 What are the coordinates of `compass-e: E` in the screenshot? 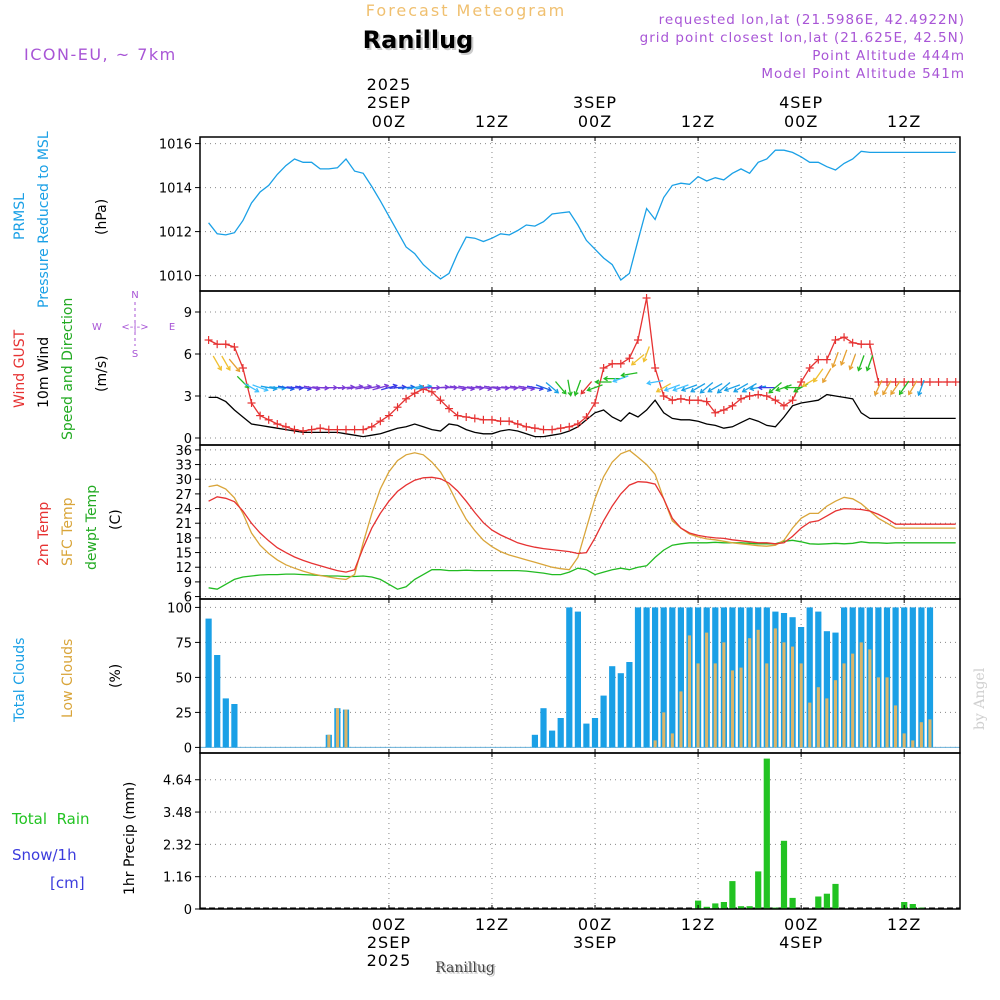 It's located at (172, 327).